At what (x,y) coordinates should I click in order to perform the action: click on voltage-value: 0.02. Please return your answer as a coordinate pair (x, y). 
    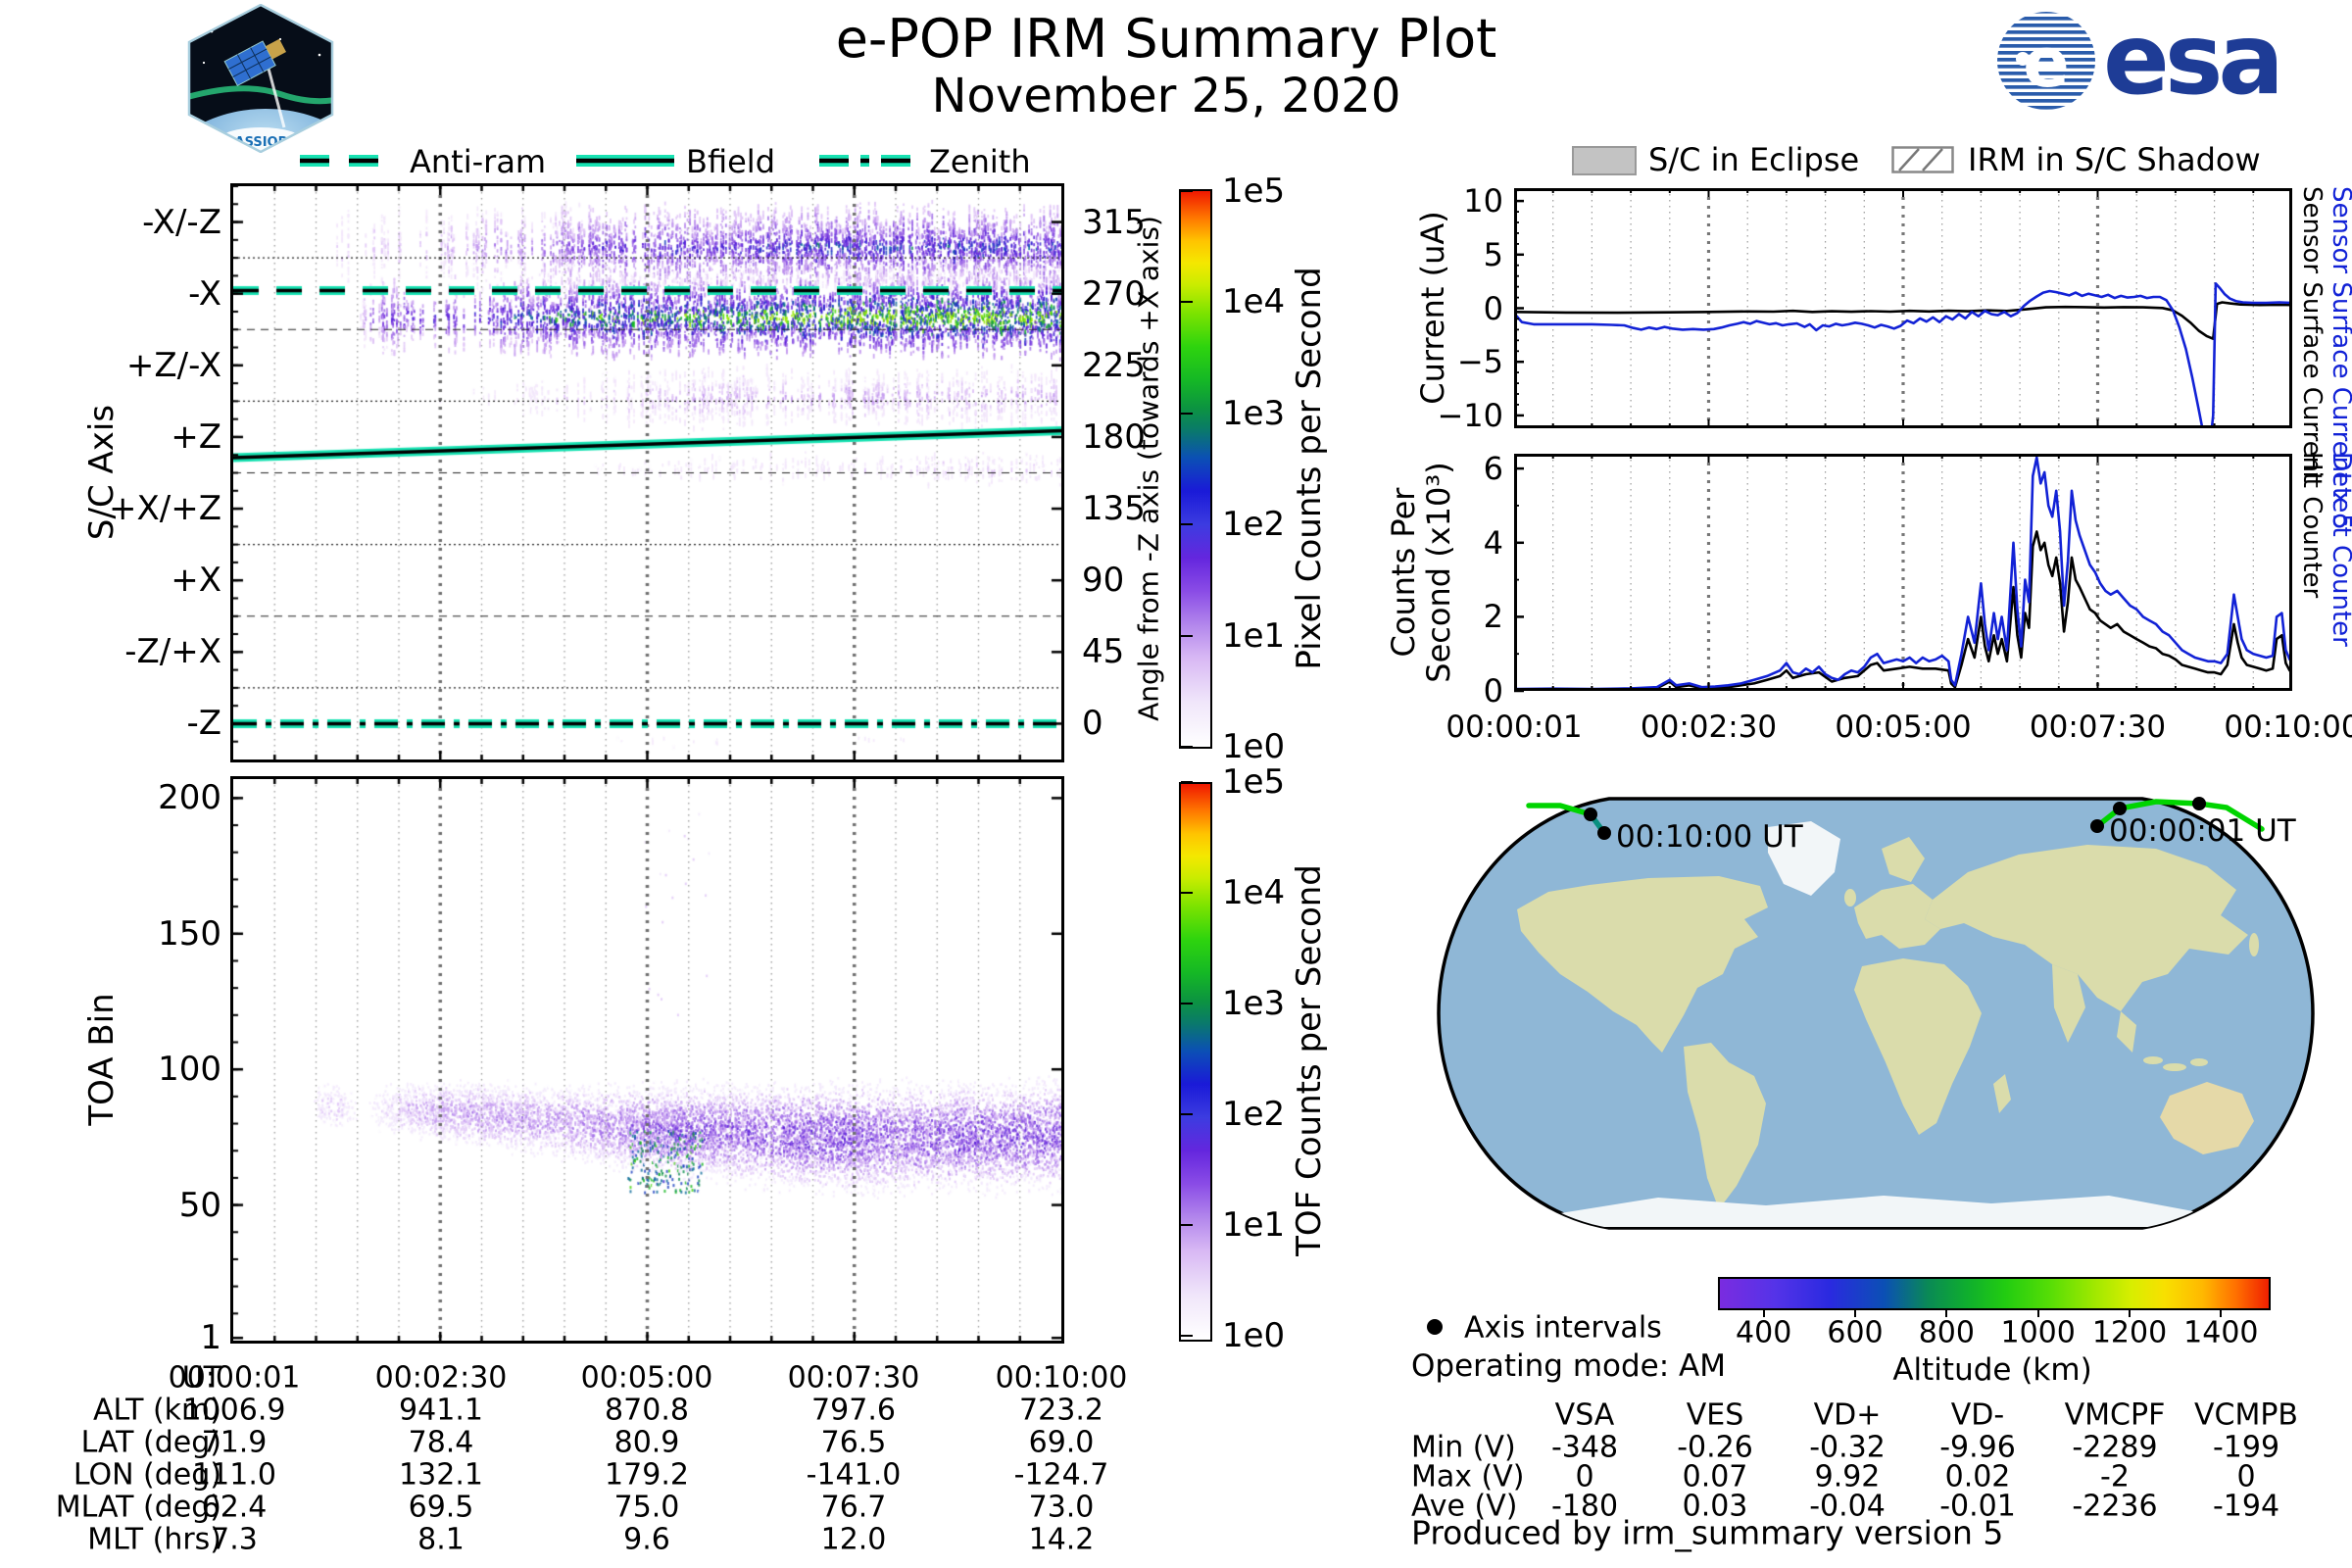
    Looking at the image, I should click on (1977, 1476).